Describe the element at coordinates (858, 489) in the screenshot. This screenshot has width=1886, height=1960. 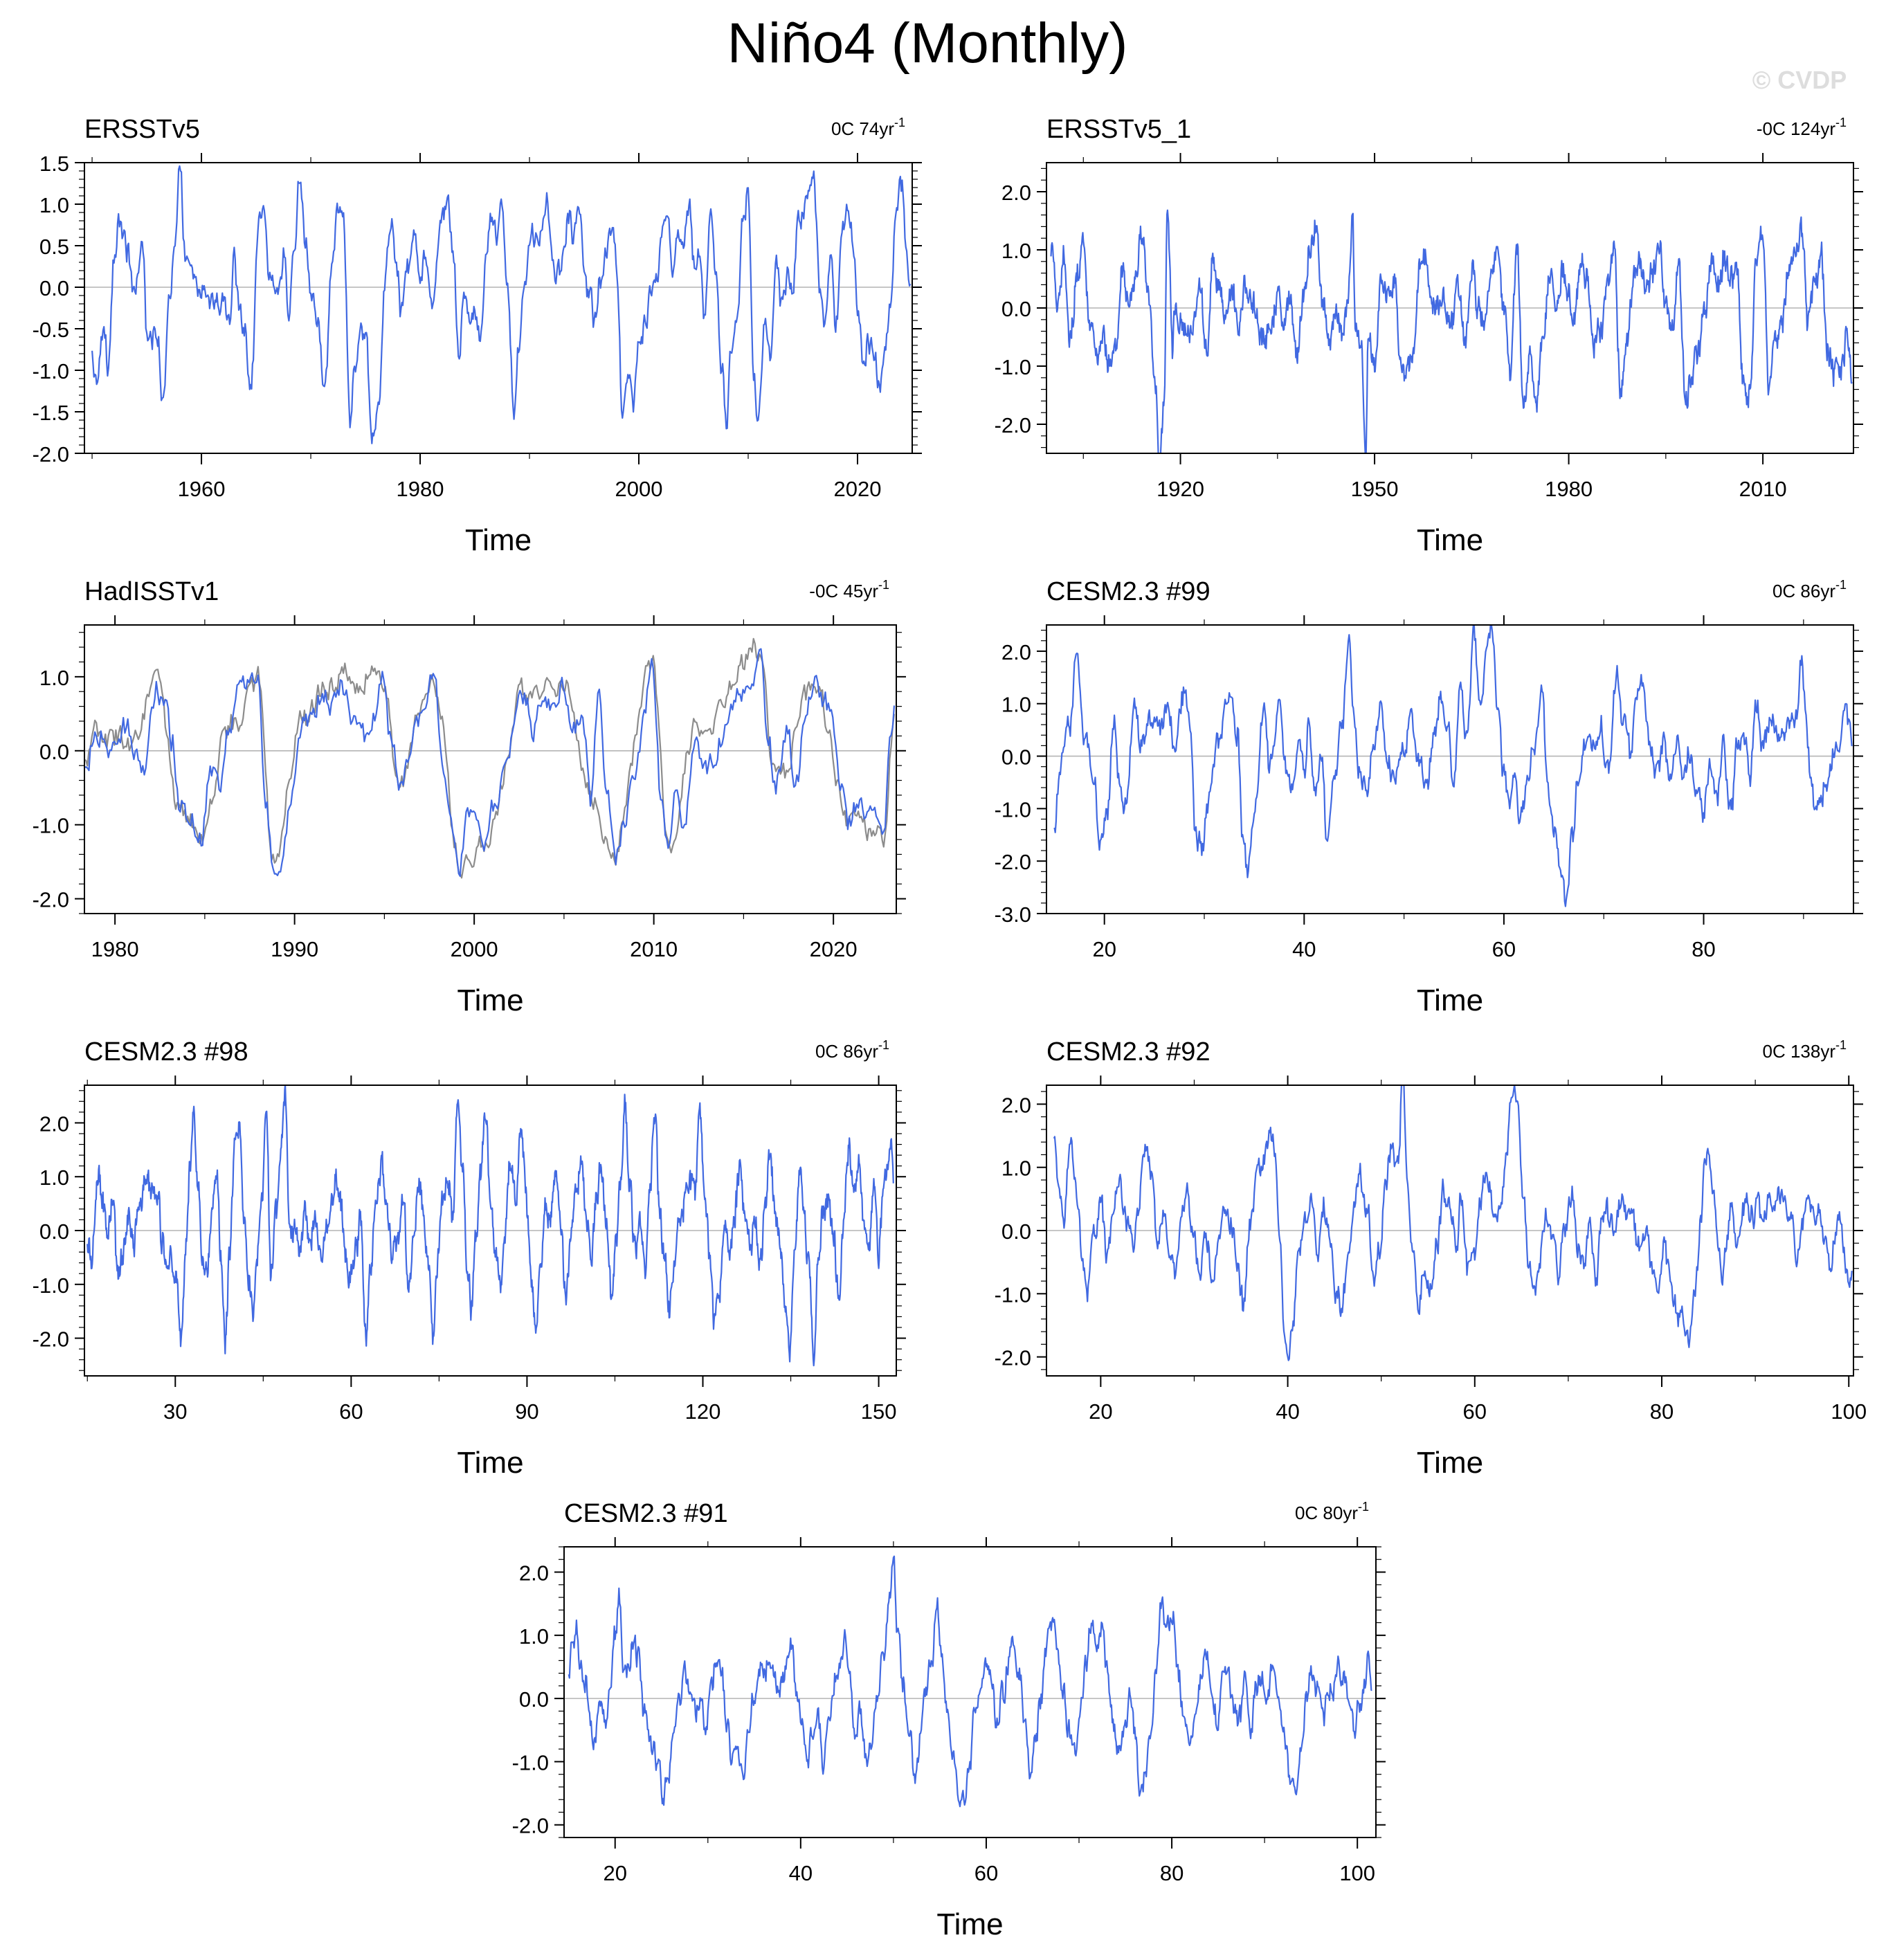
I see `x-tick-label: 2020` at that location.